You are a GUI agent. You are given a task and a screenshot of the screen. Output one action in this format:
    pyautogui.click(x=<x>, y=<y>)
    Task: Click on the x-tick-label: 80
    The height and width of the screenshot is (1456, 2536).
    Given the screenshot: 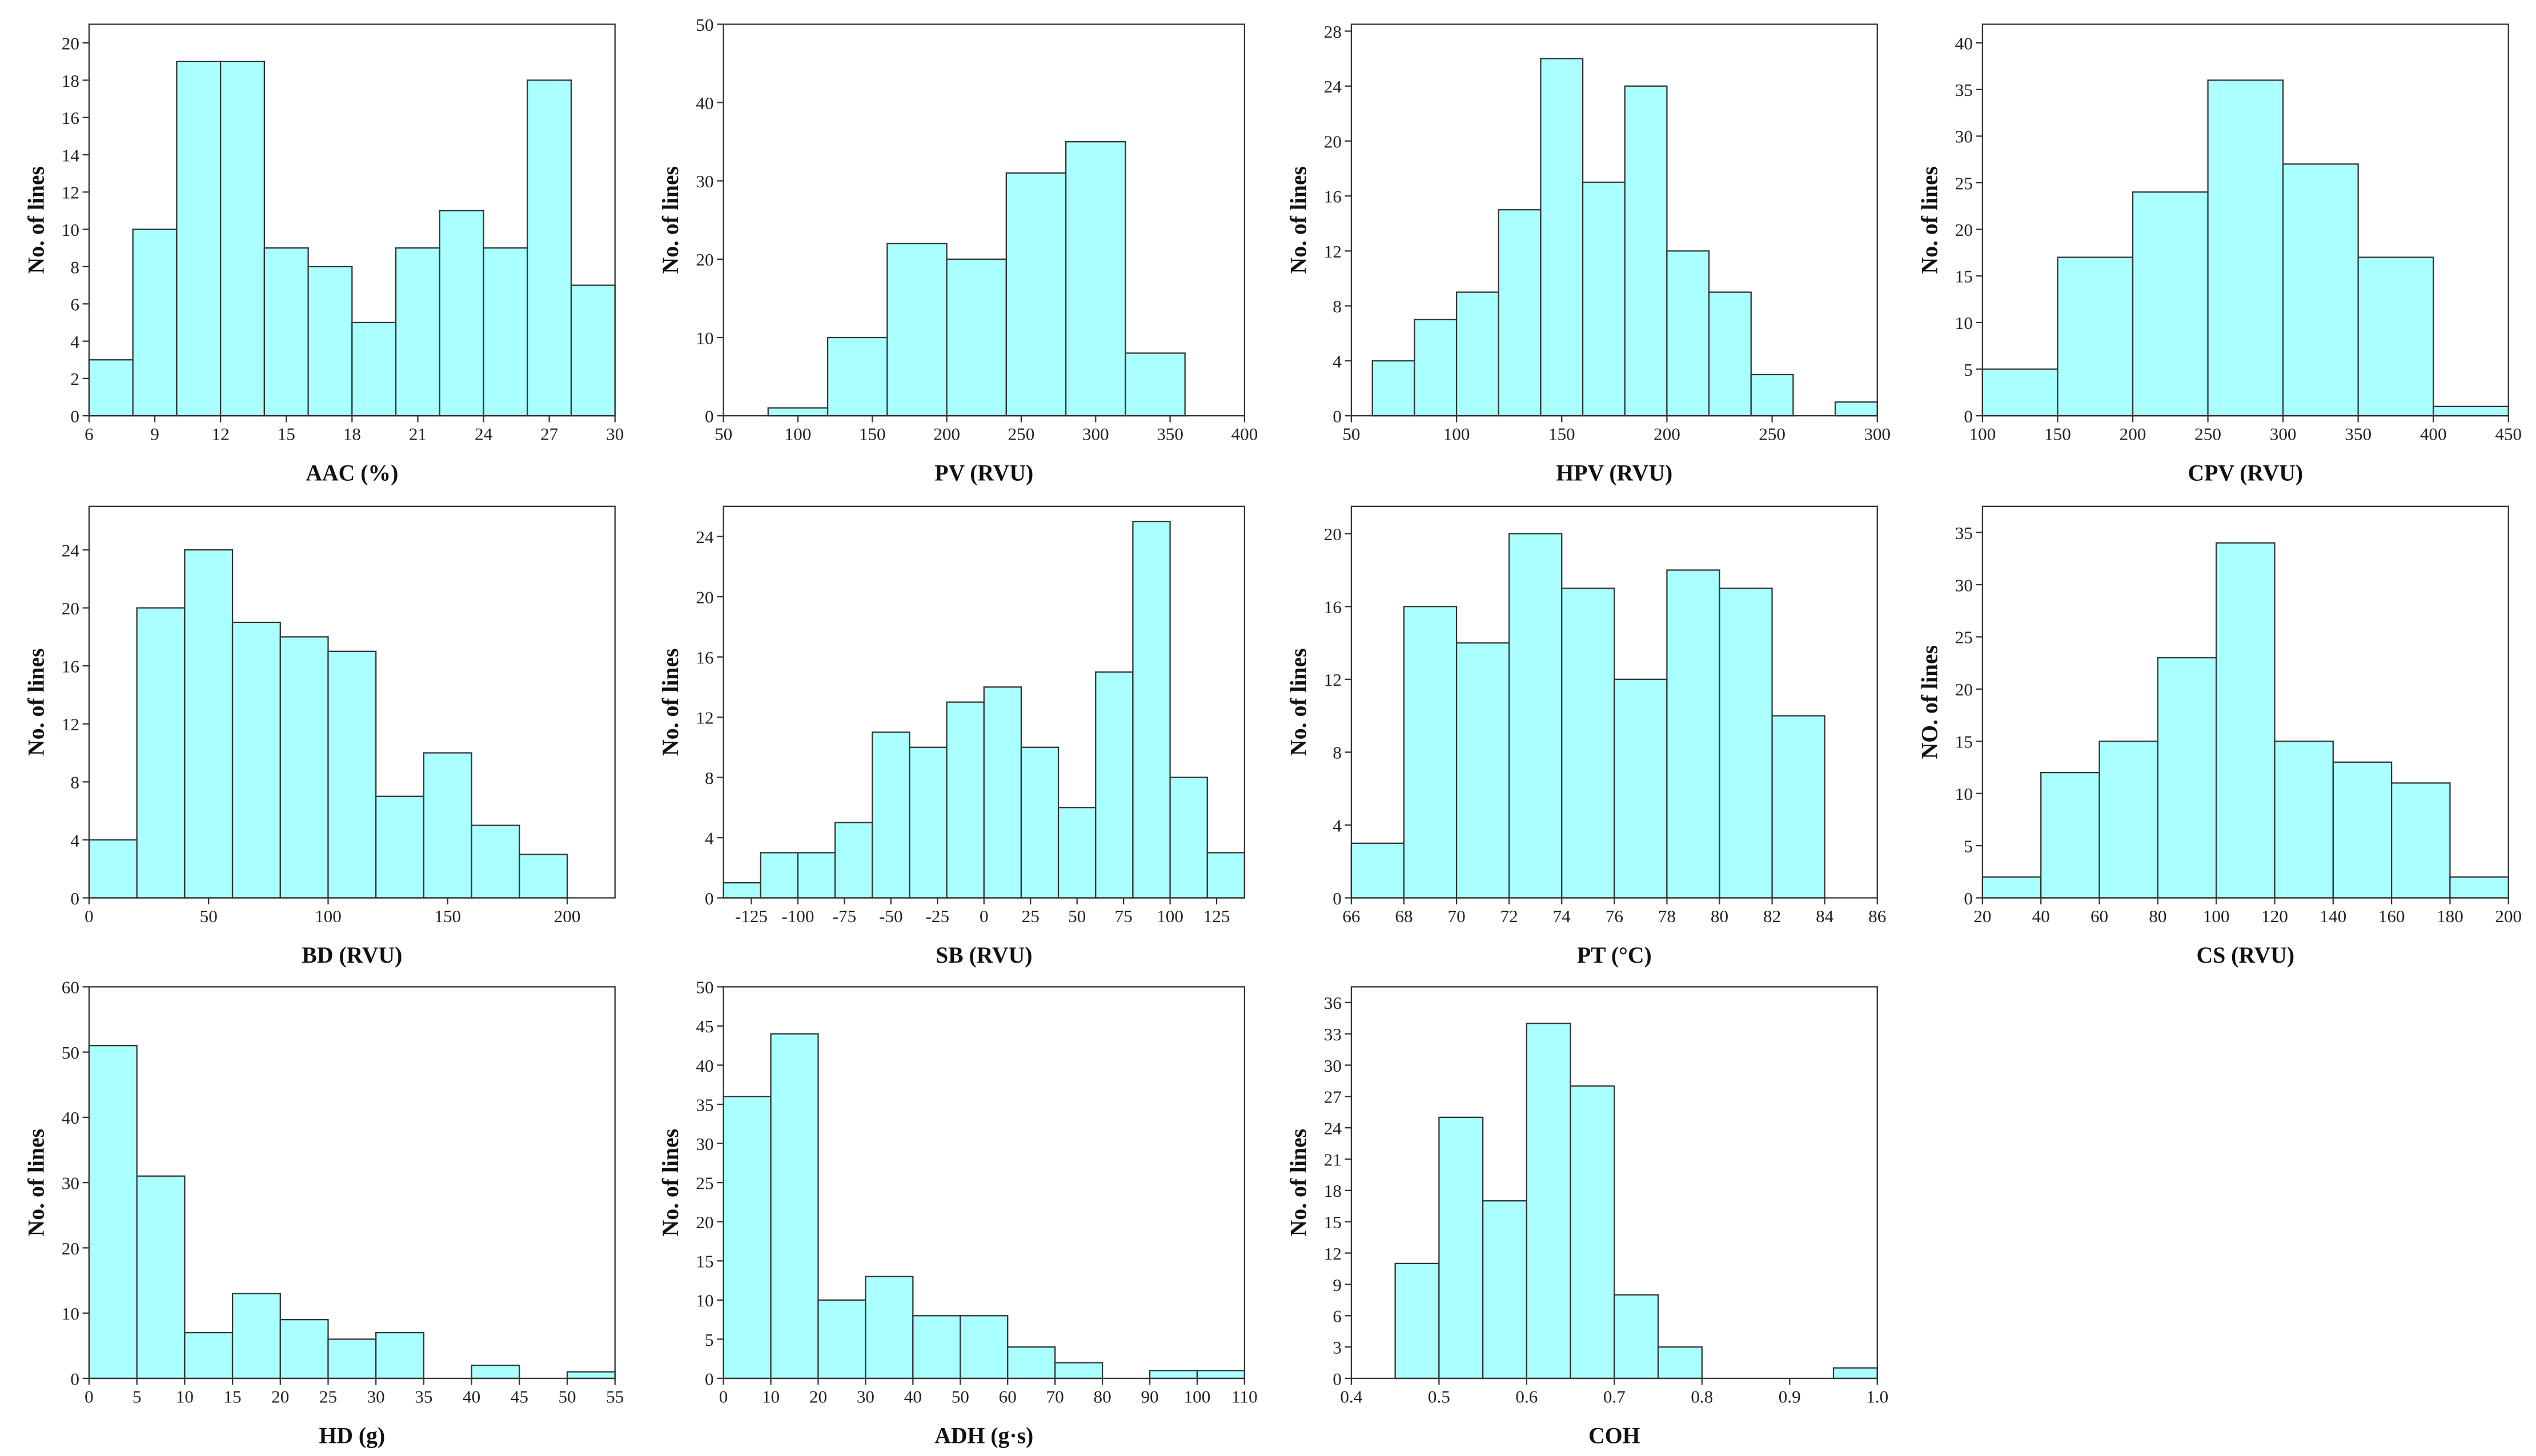 What is the action you would take?
    pyautogui.click(x=2158, y=916)
    